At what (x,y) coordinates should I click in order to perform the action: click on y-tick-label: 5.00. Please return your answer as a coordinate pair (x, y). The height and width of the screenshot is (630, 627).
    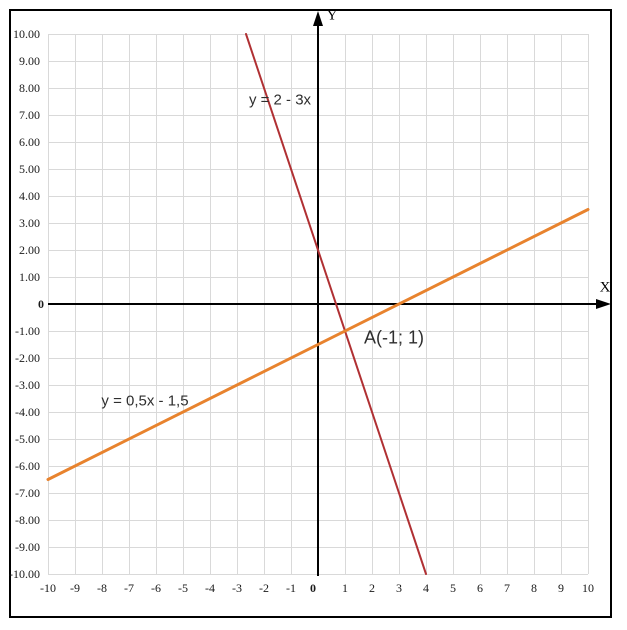
    Looking at the image, I should click on (29, 169).